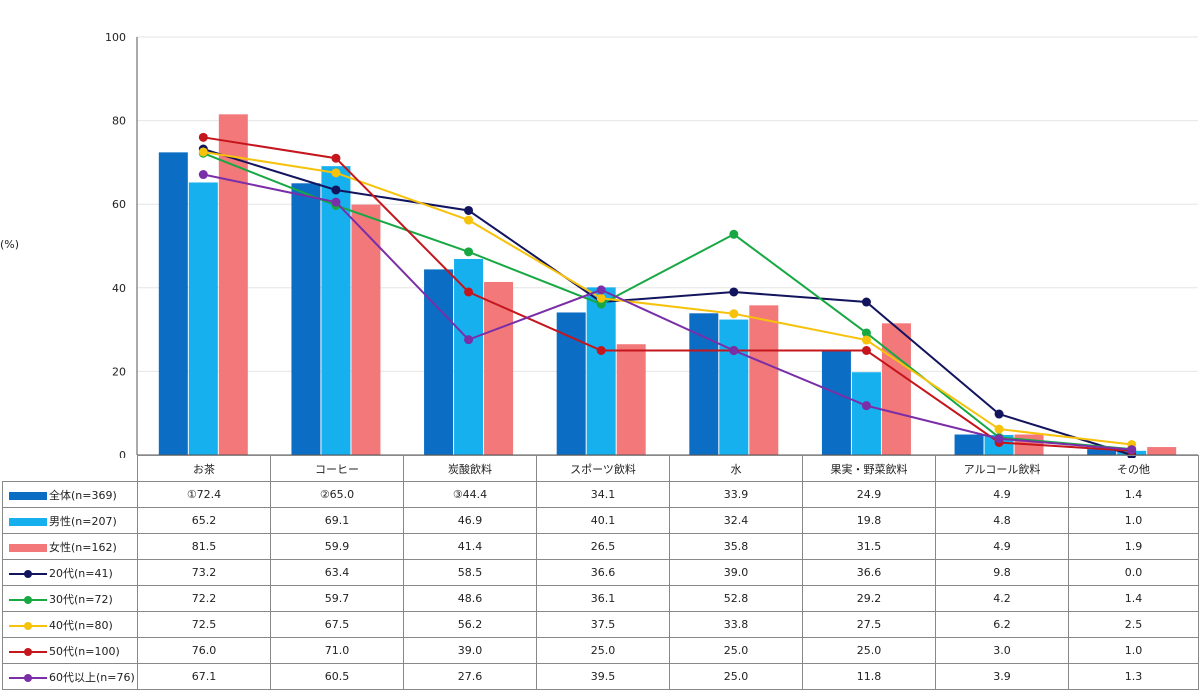 The image size is (1200, 698). What do you see at coordinates (70, 546) in the screenshot?
I see `legend-entry: 女性(n=162)` at bounding box center [70, 546].